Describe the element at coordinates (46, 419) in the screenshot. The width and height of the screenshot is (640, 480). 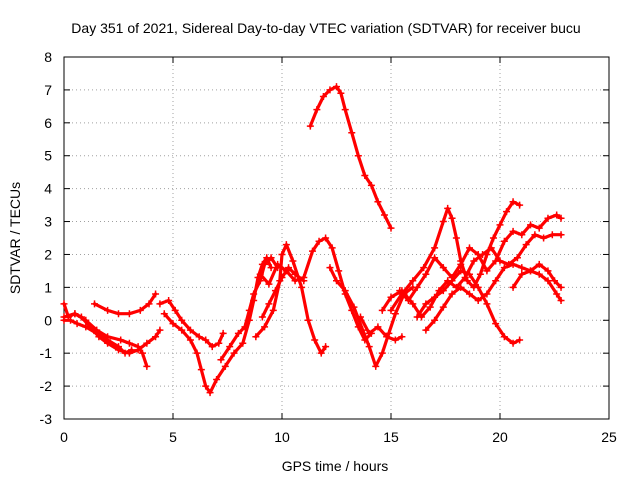
I see `y-tick-label: -3` at that location.